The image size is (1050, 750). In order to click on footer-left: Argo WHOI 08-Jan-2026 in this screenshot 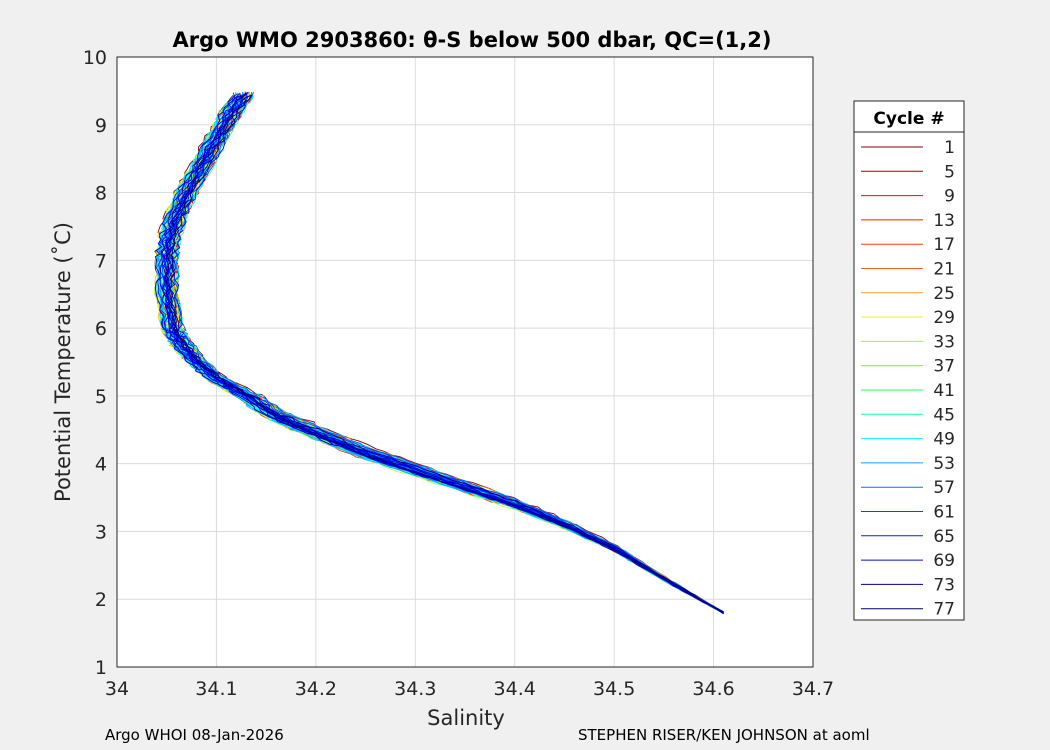, I will do `click(194, 735)`.